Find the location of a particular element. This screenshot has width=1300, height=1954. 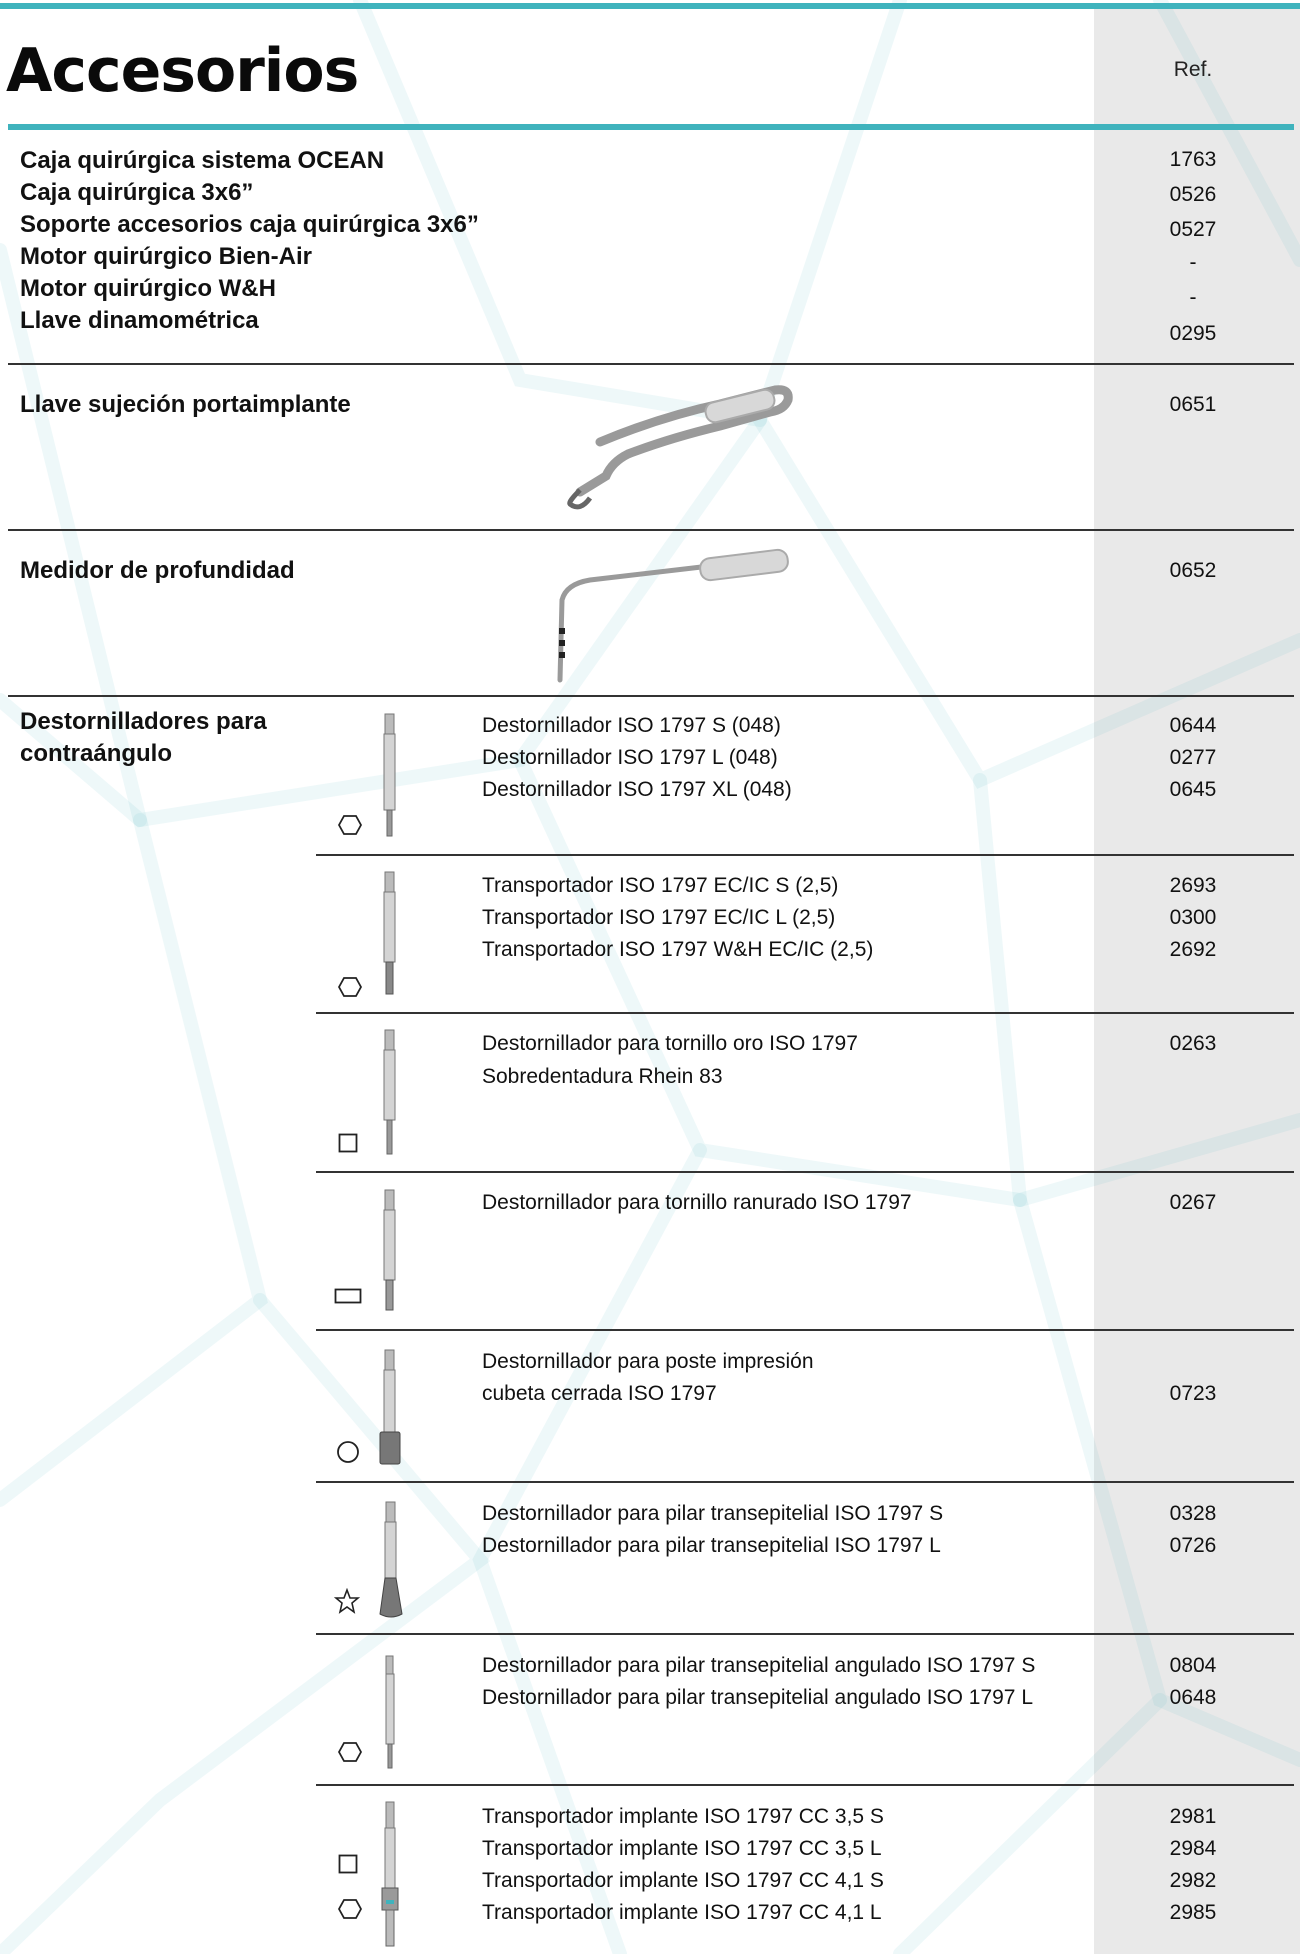

item-label: Llave sujeción portaimplante is located at coordinates (185, 404).